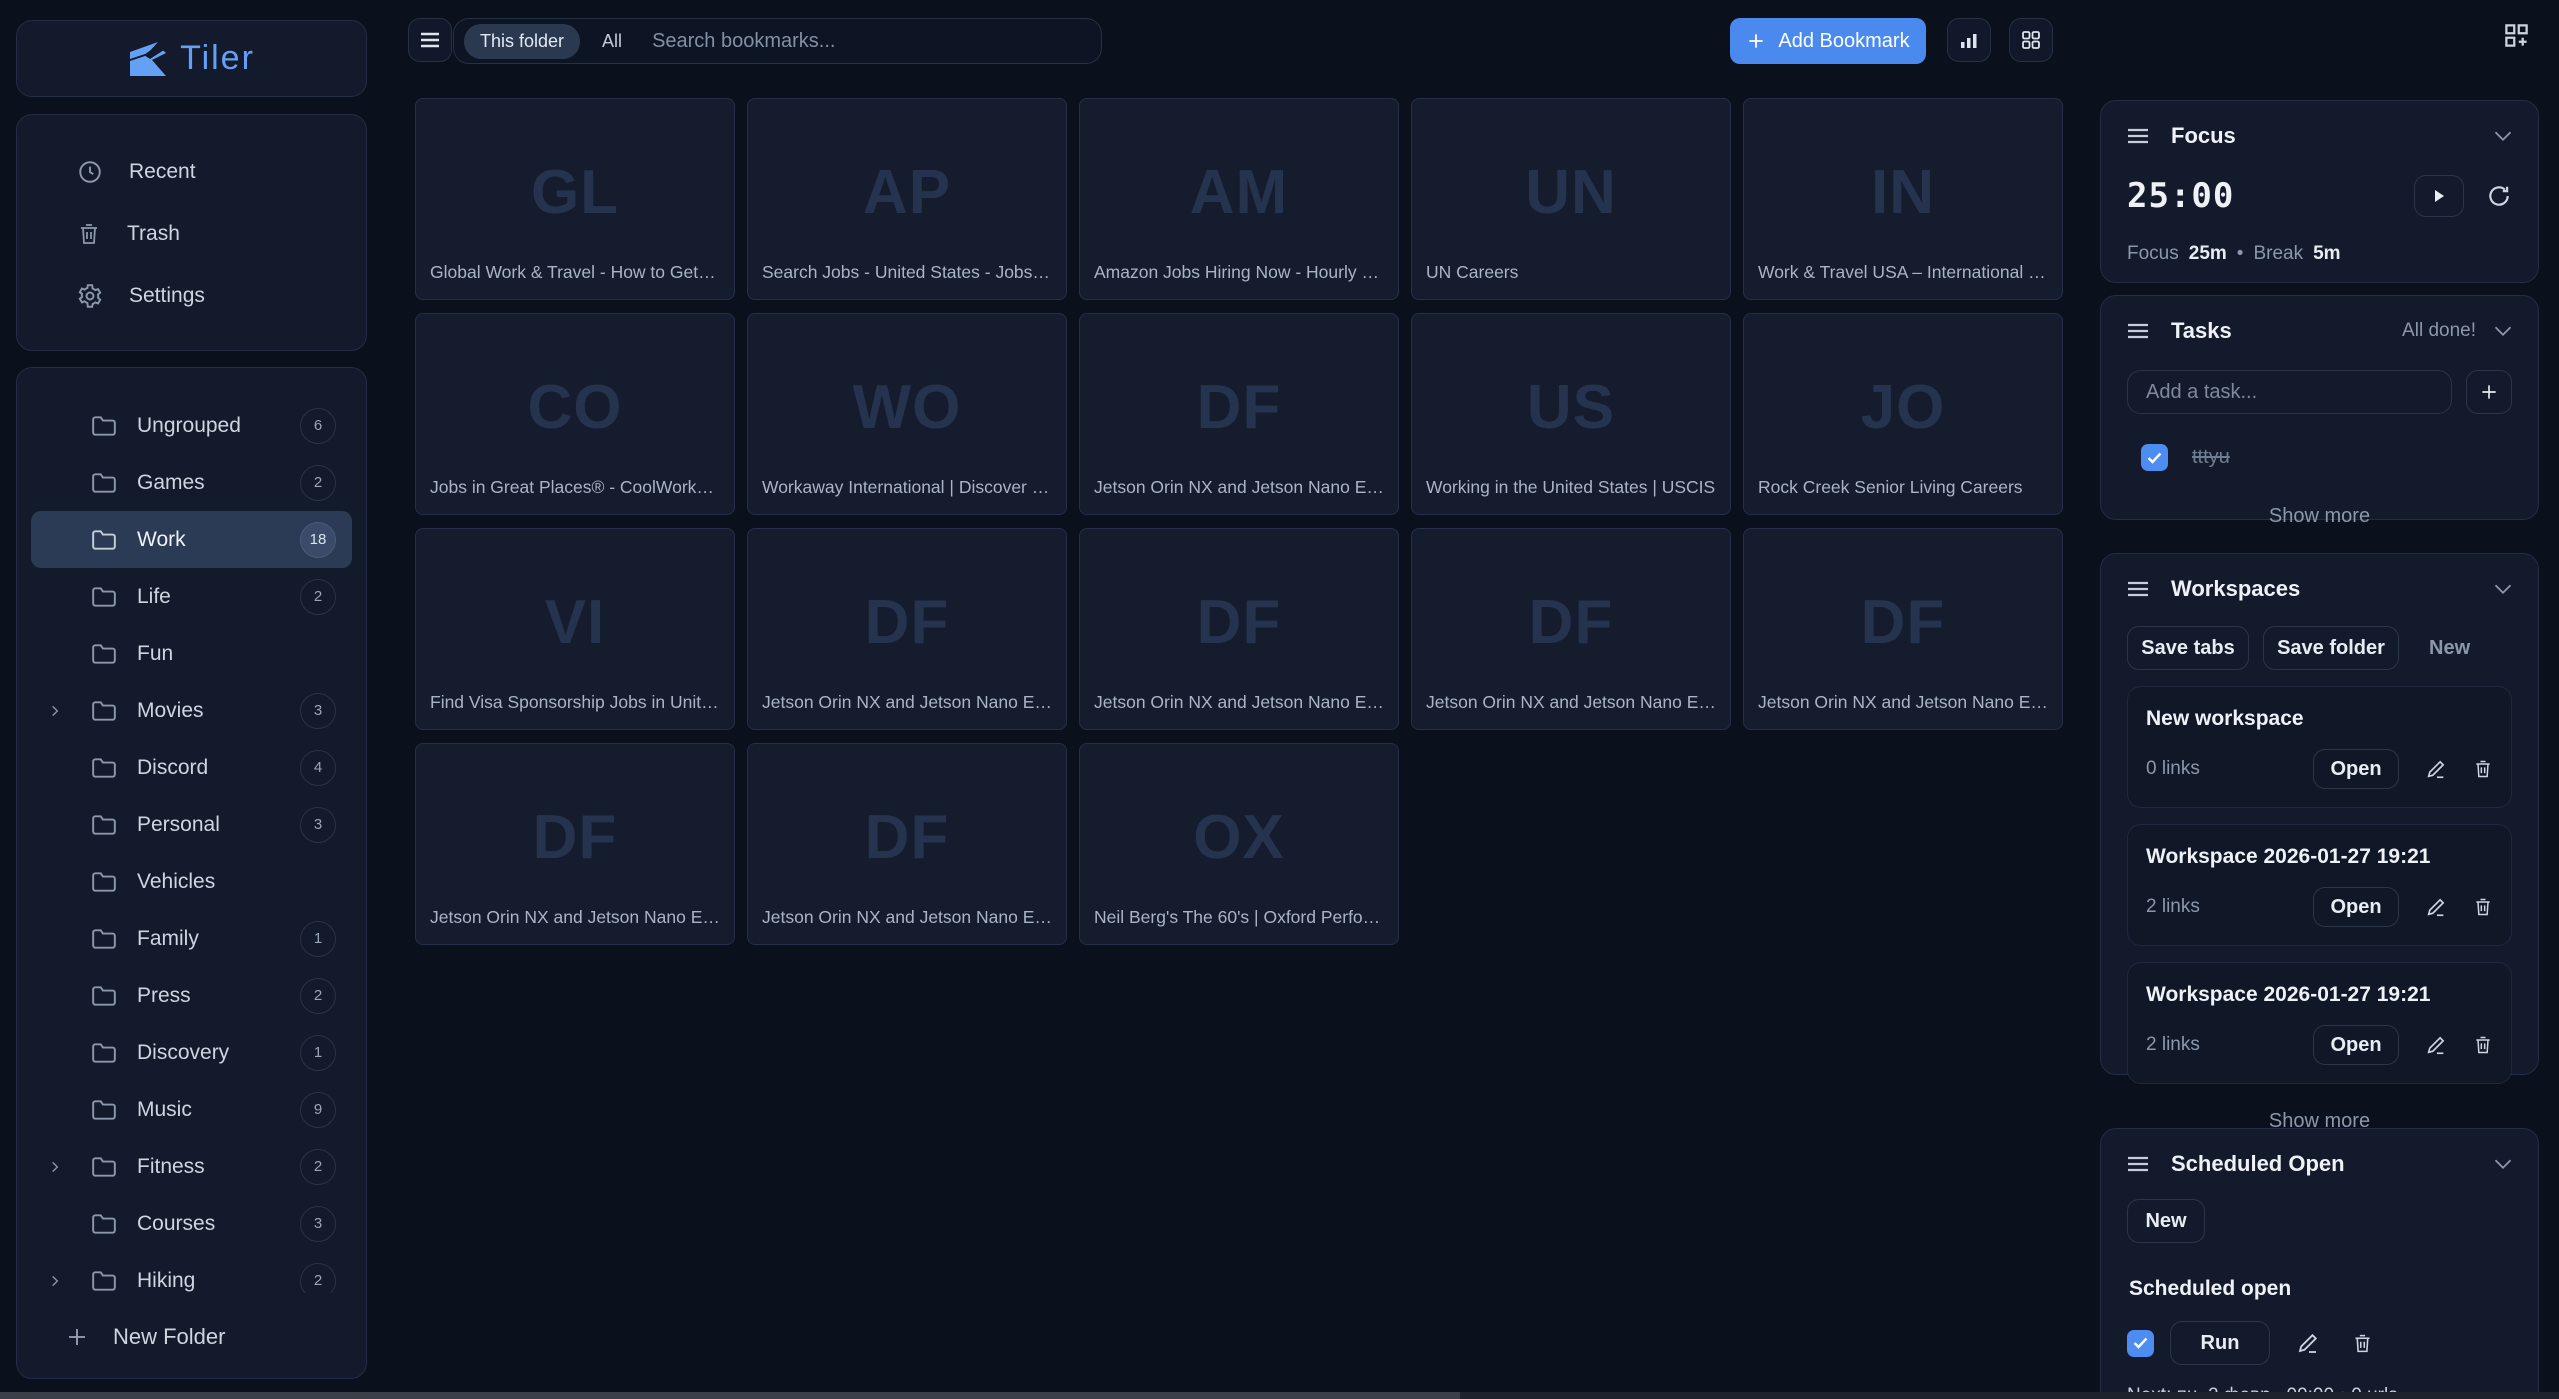  Describe the element at coordinates (2331, 648) in the screenshot. I see `save-folder-button: Save folder` at that location.